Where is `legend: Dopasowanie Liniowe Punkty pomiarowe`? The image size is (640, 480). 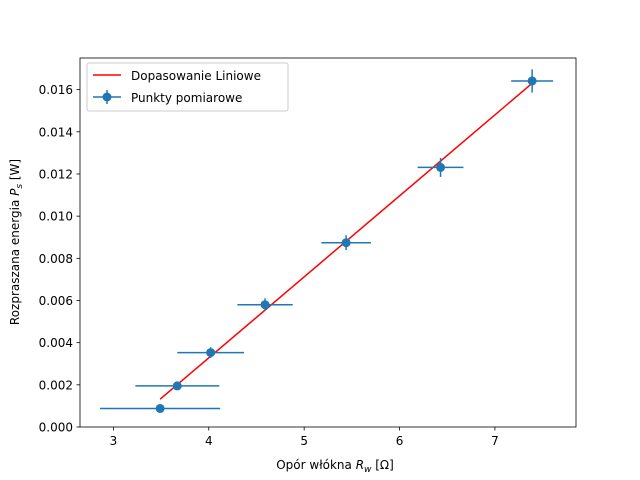 legend: Dopasowanie Liniowe Punkty pomiarowe is located at coordinates (187, 87).